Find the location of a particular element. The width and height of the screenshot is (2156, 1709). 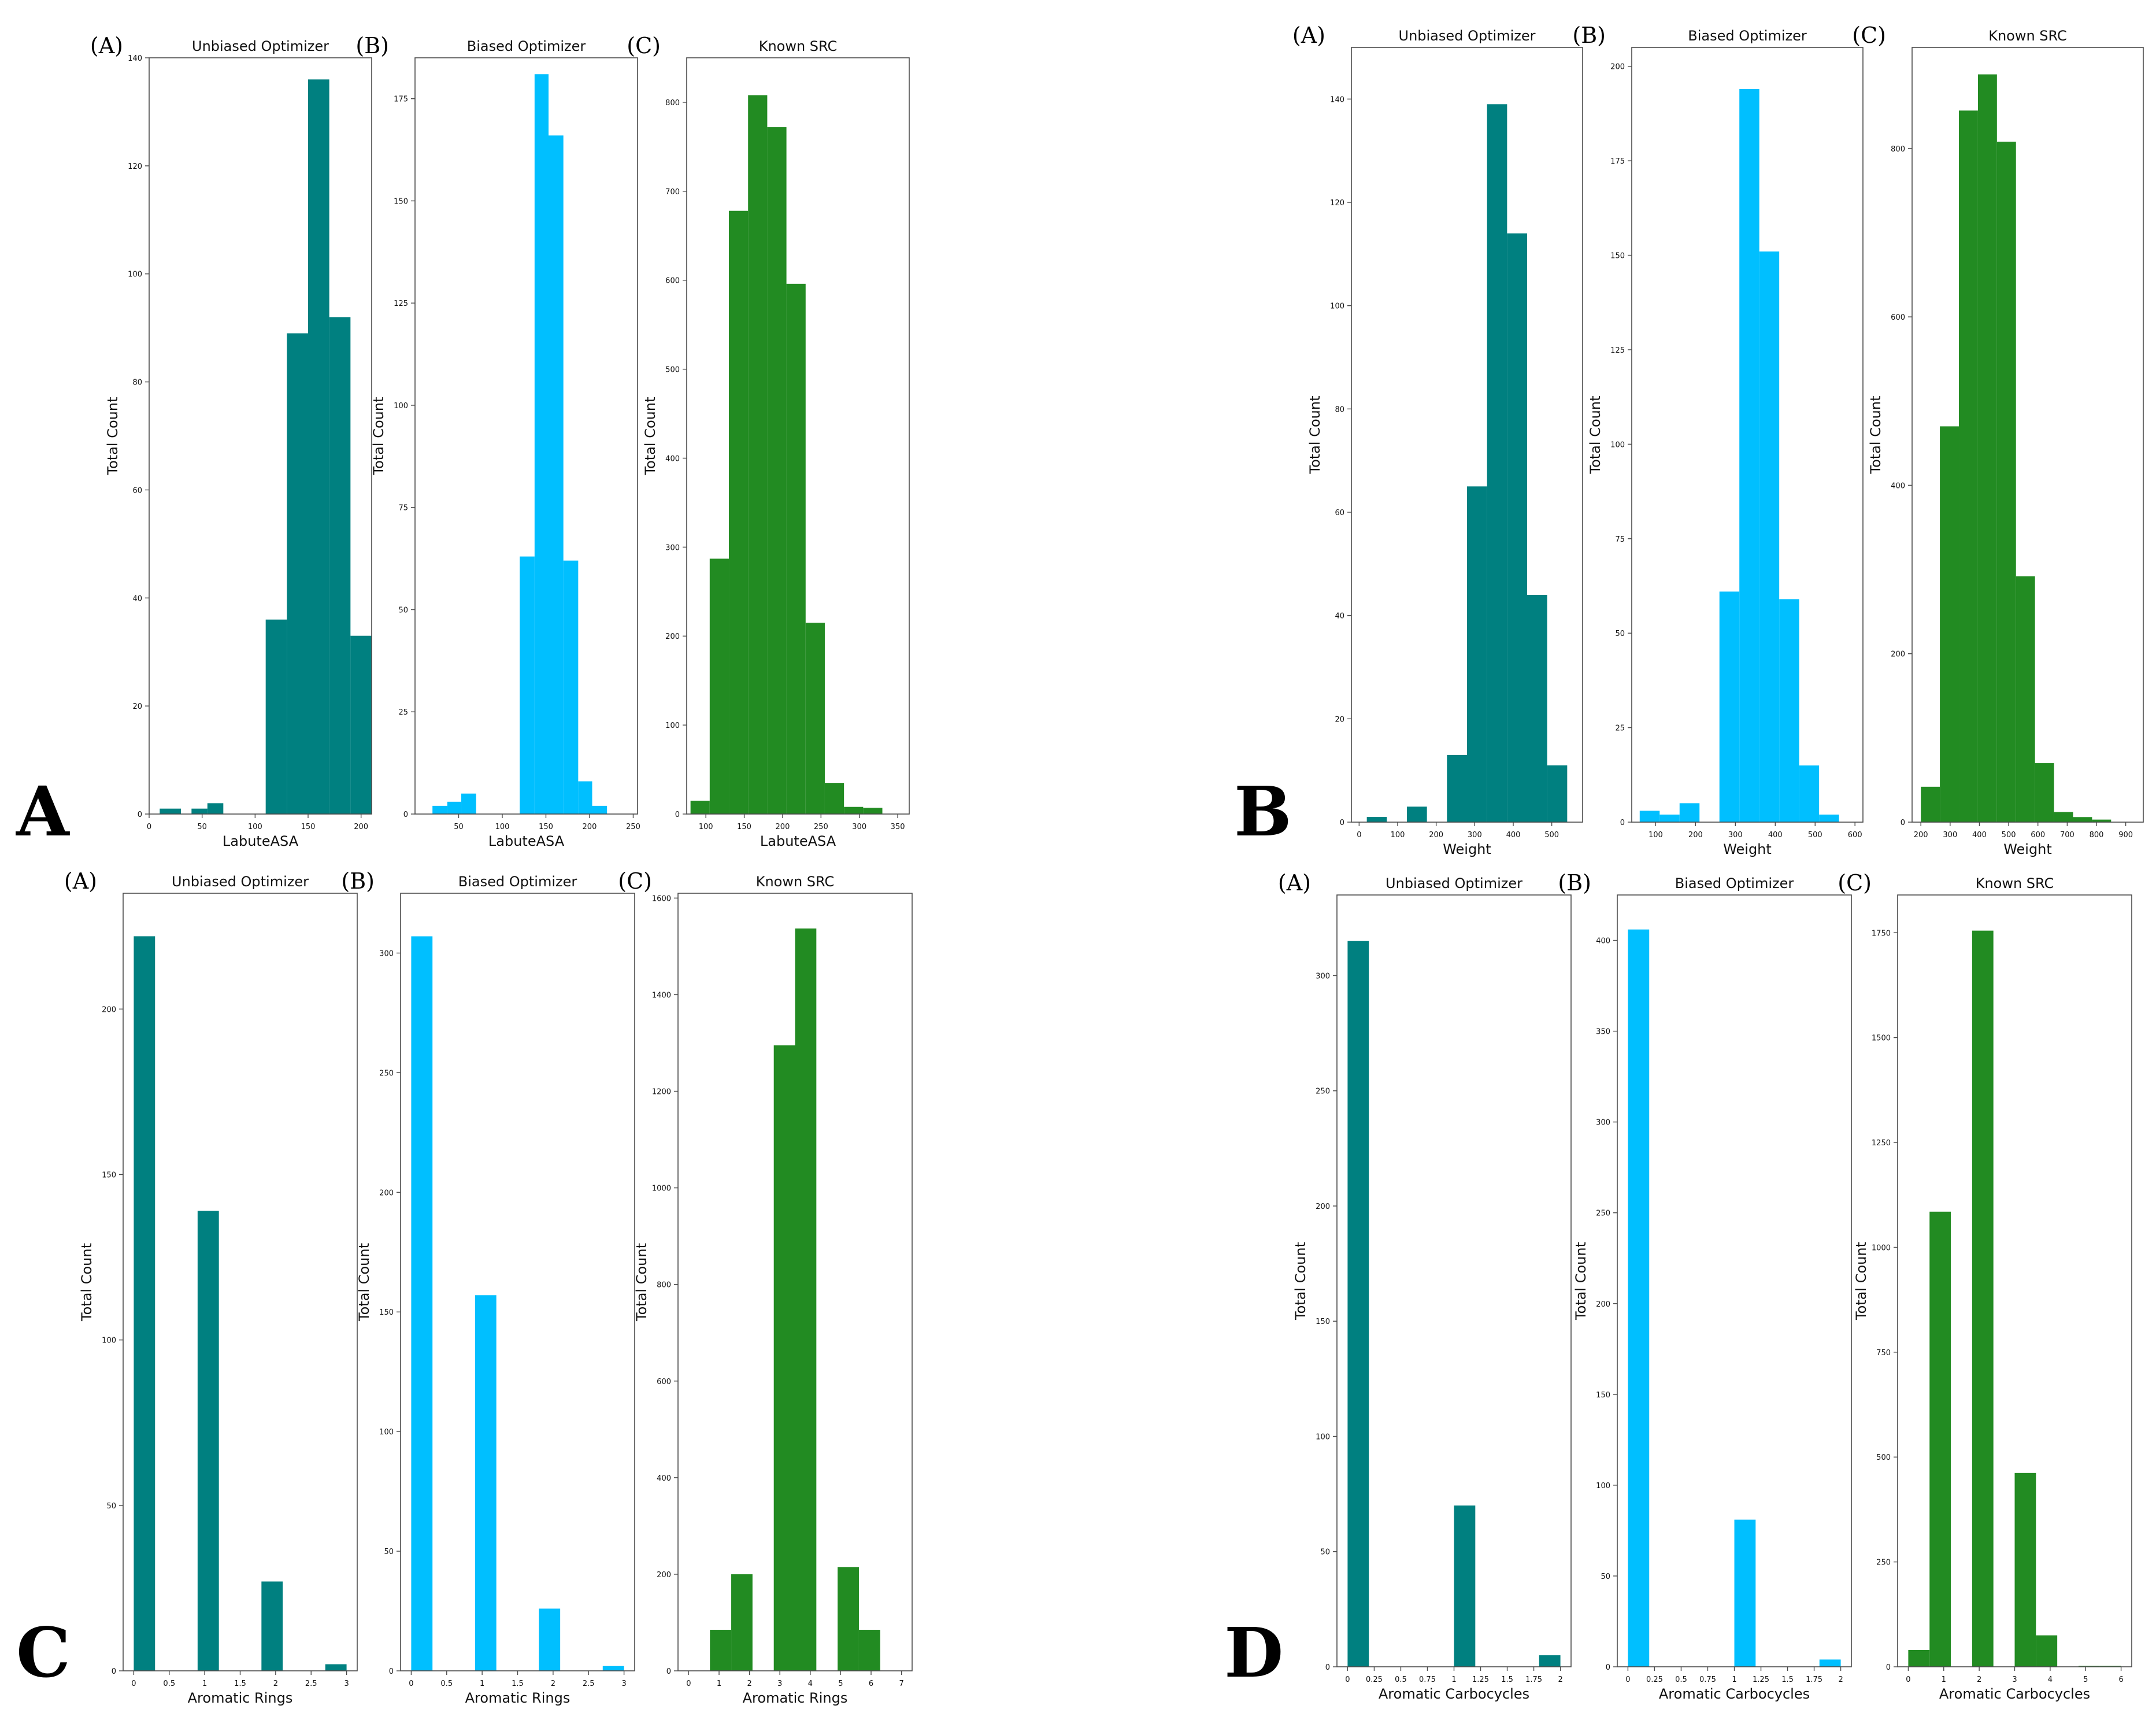

panel-title: Known SRC is located at coordinates (798, 46).